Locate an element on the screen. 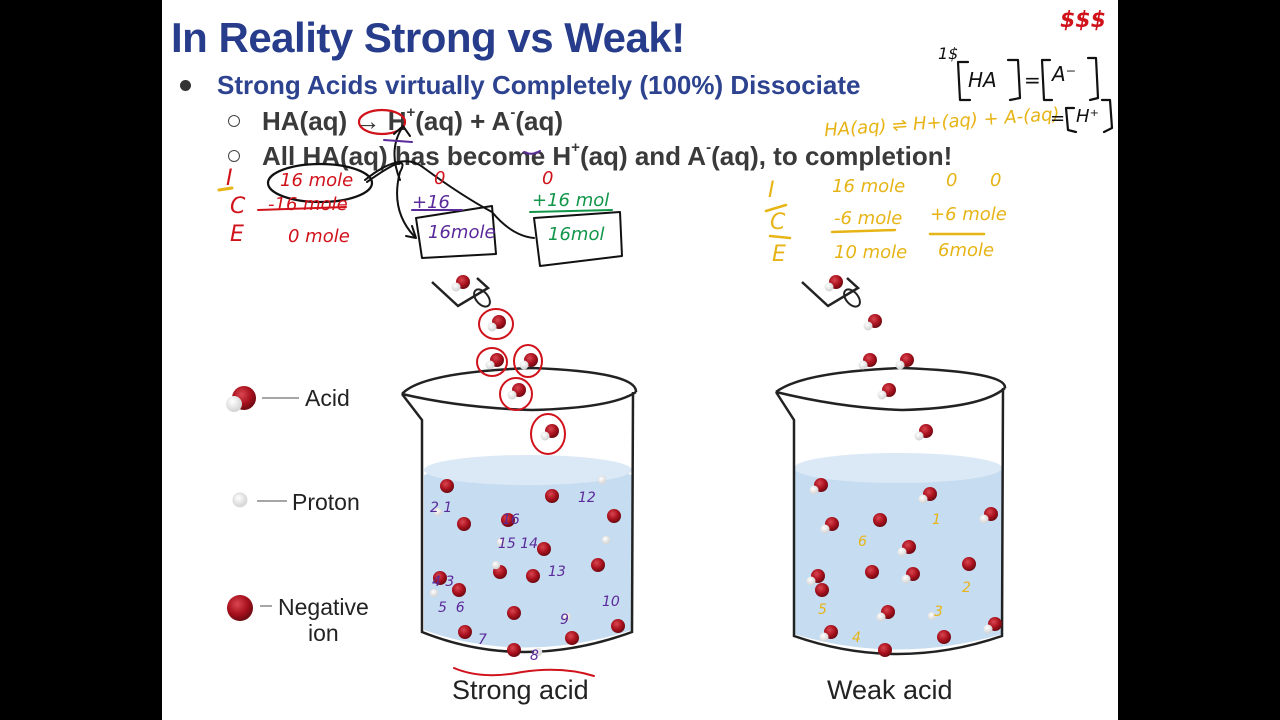 Image resolution: width=1280 pixels, height=720 pixels. weak-ha-equil: 10 mole is located at coordinates (871, 252).